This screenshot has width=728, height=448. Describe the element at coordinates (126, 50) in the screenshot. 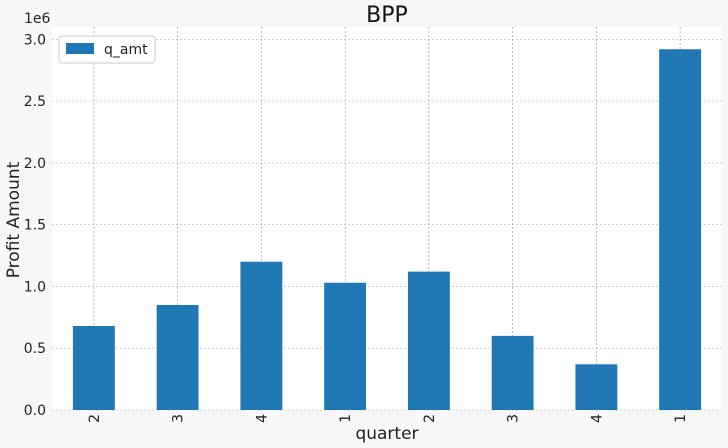

I see `legend-label: q_amt` at that location.